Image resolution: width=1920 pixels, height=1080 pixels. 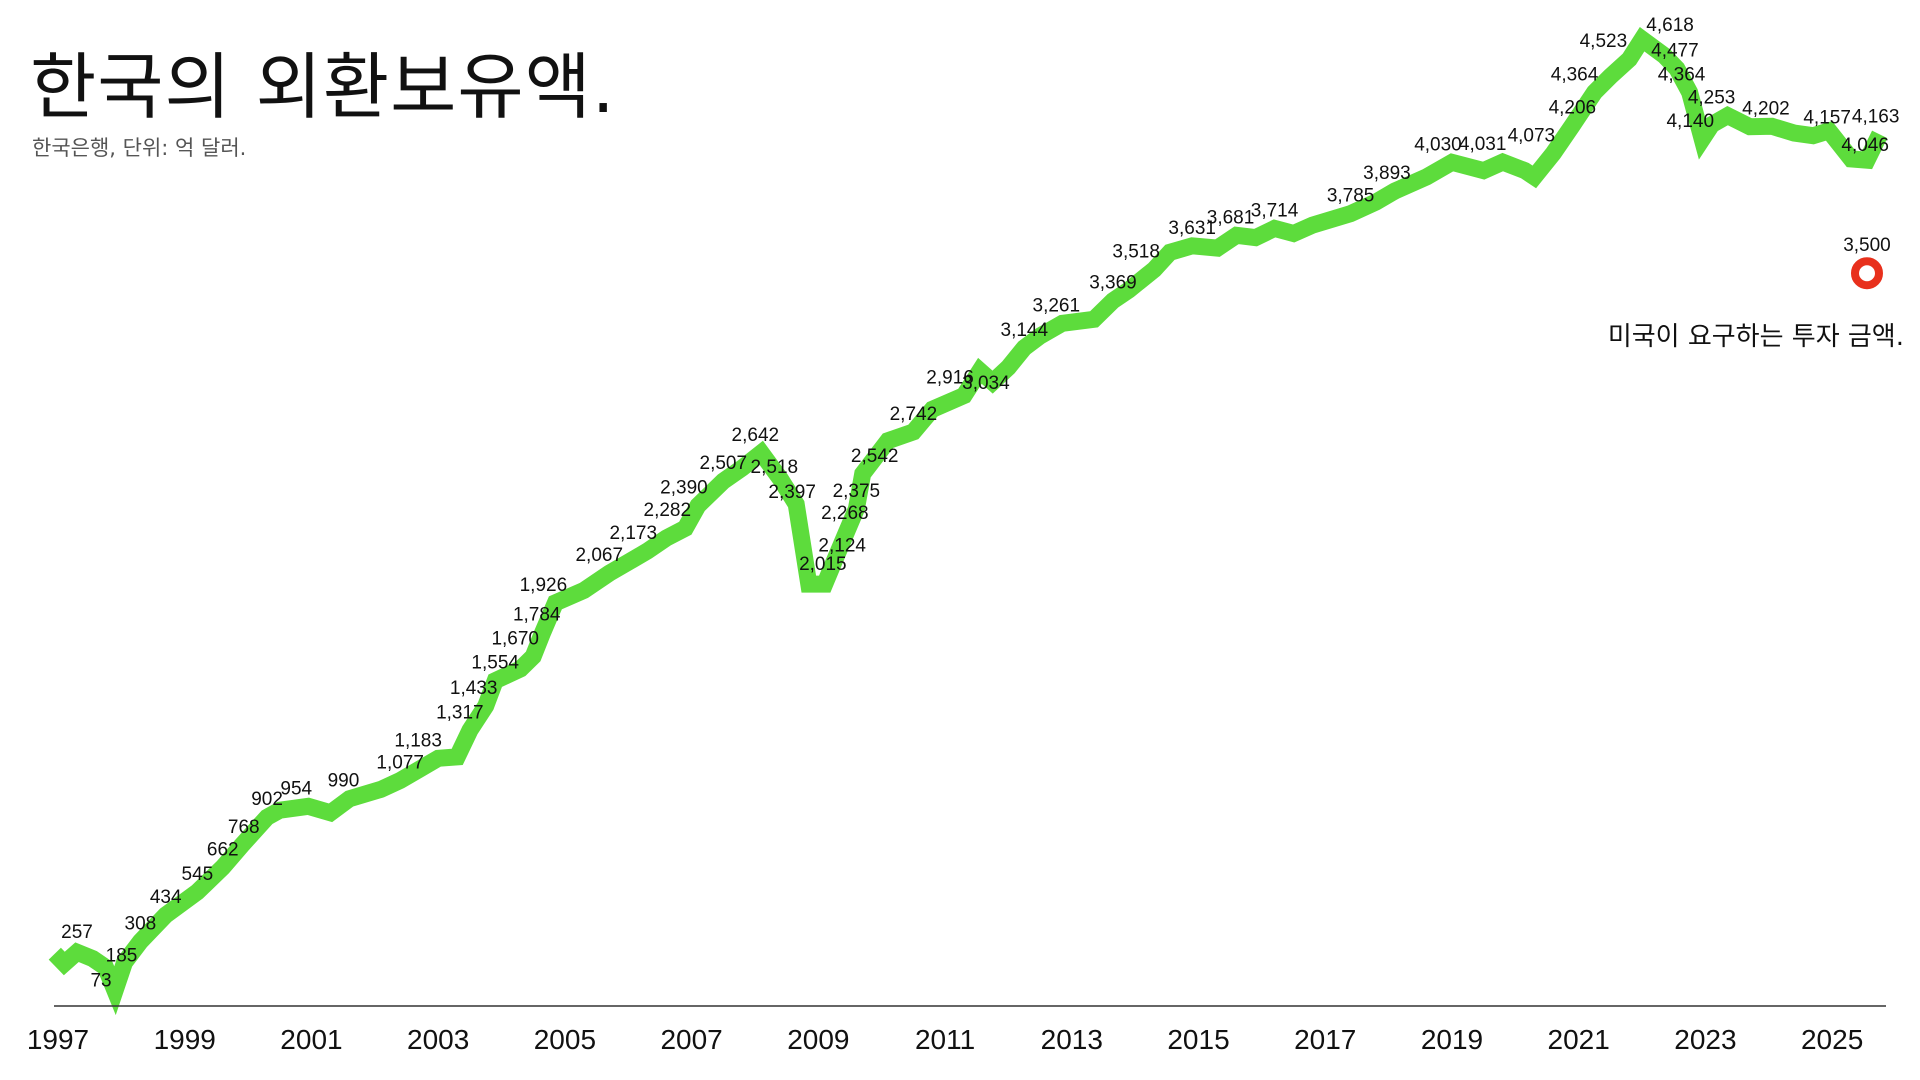 What do you see at coordinates (166, 897) in the screenshot?
I see `data-label: 434` at bounding box center [166, 897].